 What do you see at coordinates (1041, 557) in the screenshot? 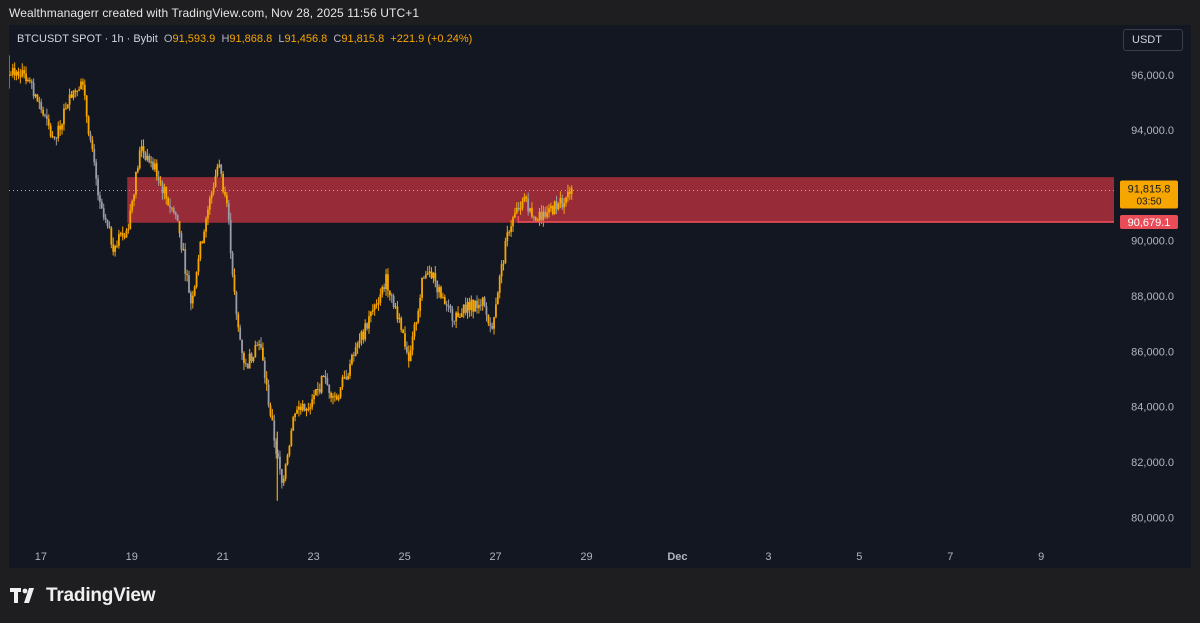
I see `time-tick-label: 9` at bounding box center [1041, 557].